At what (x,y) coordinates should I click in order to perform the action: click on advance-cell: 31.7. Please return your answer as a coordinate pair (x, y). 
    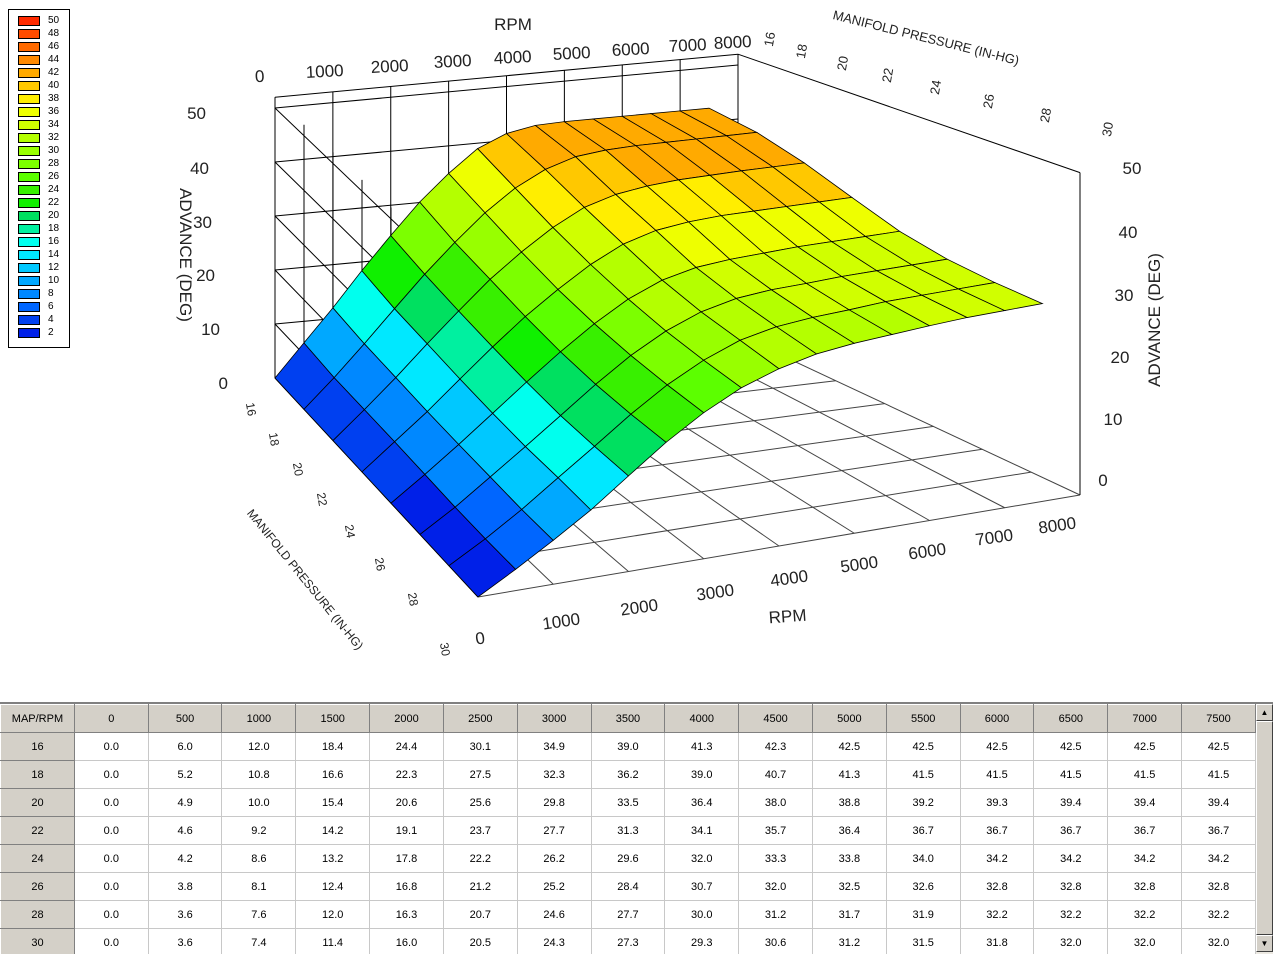
    Looking at the image, I should click on (849, 914).